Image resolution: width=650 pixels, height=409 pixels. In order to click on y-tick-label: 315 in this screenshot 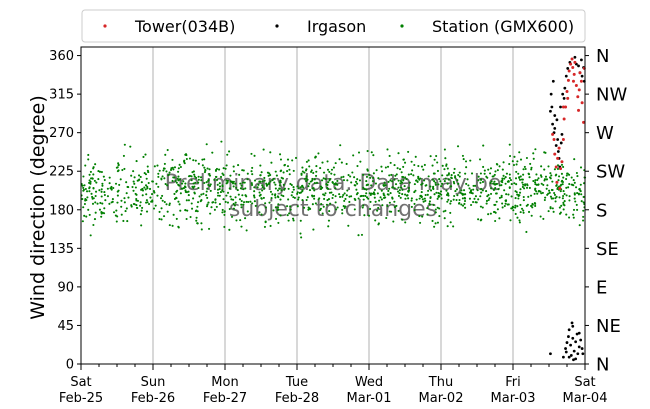, I will do `click(61, 95)`.